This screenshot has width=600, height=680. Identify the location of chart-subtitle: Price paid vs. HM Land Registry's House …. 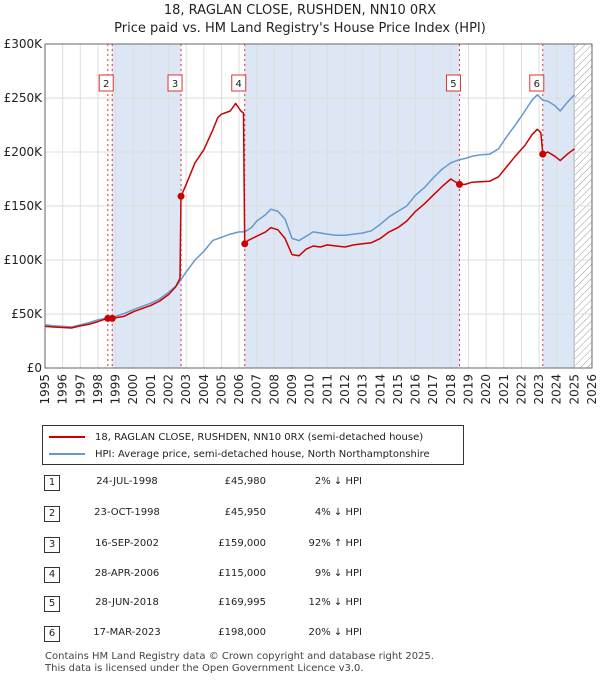
(300, 28).